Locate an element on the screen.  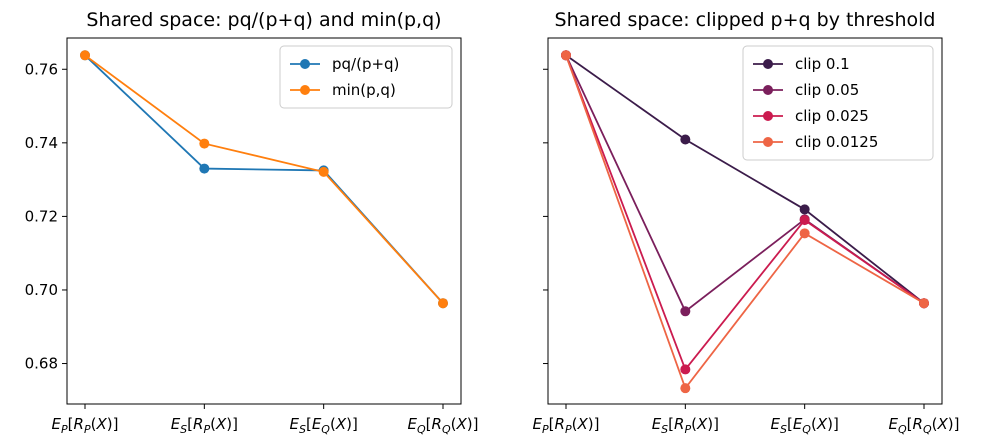
legend-label: min(p,q) is located at coordinates (364, 90).